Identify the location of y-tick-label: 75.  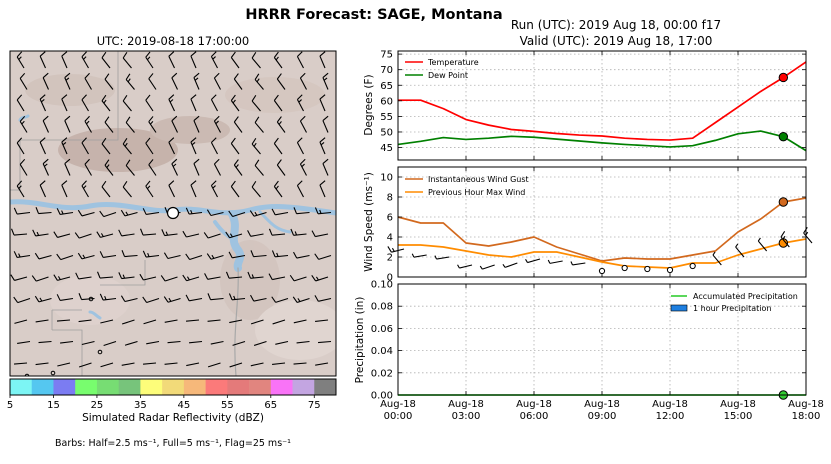
(386, 55).